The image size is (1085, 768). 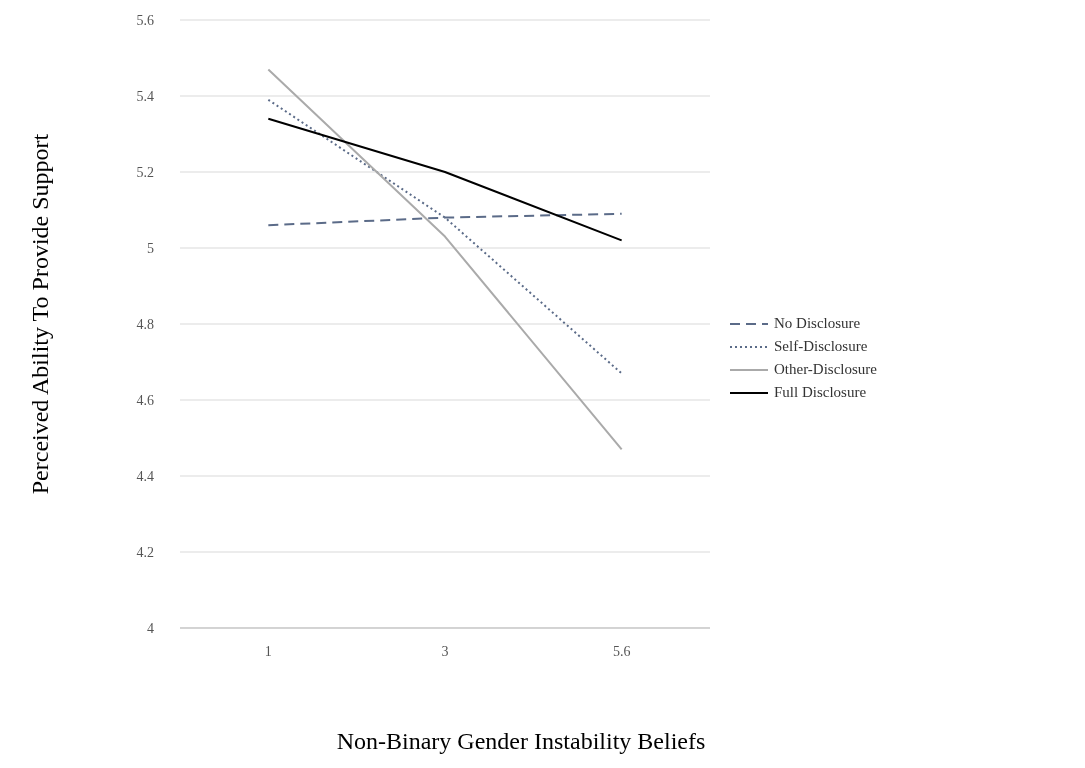 I want to click on y-tick-label: 4.8, so click(x=145, y=324).